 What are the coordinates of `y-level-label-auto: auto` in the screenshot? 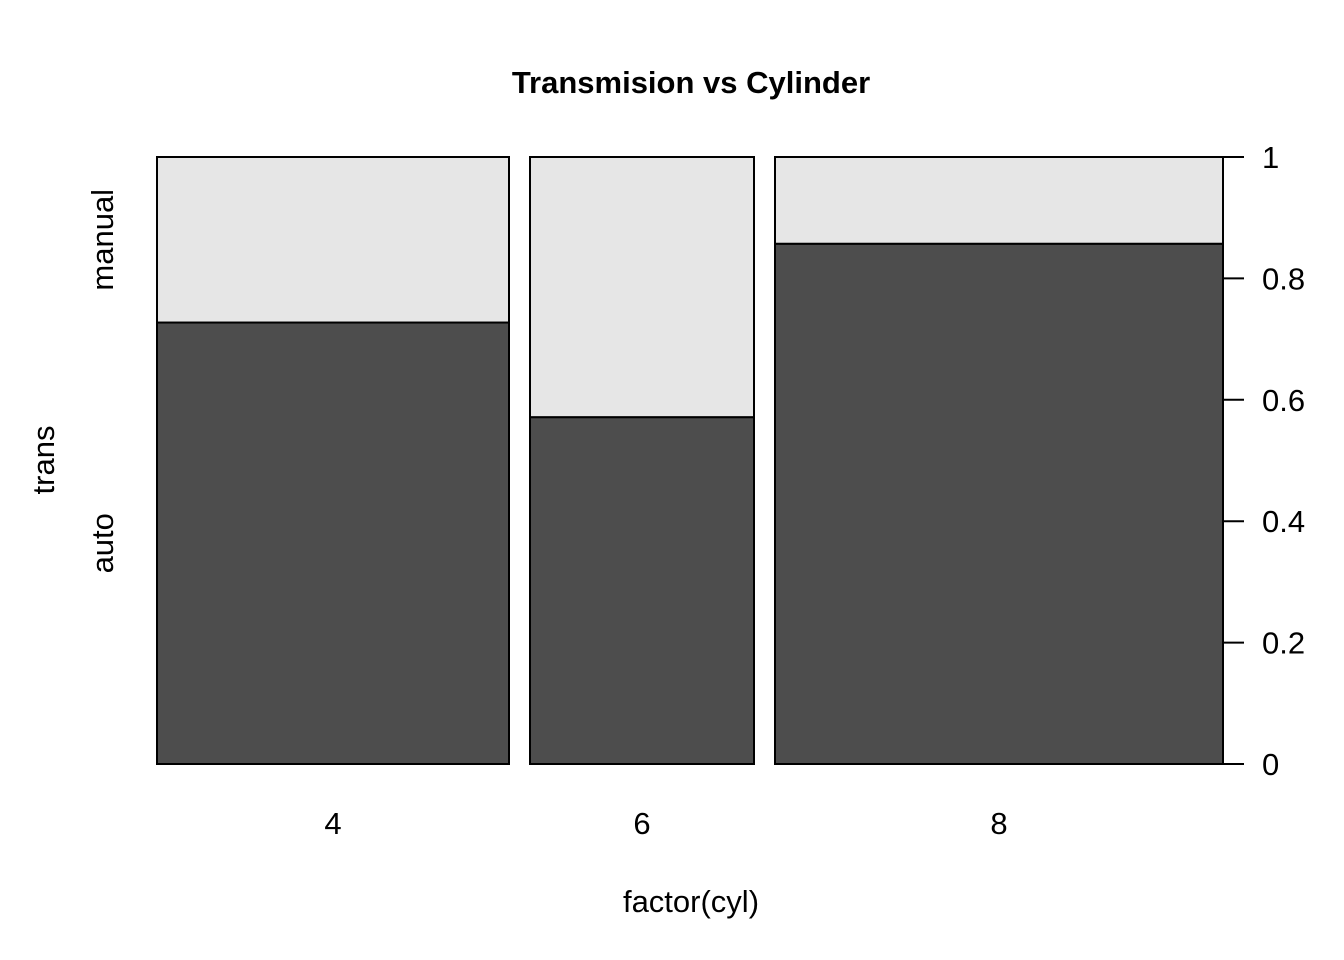 It's located at (102, 543).